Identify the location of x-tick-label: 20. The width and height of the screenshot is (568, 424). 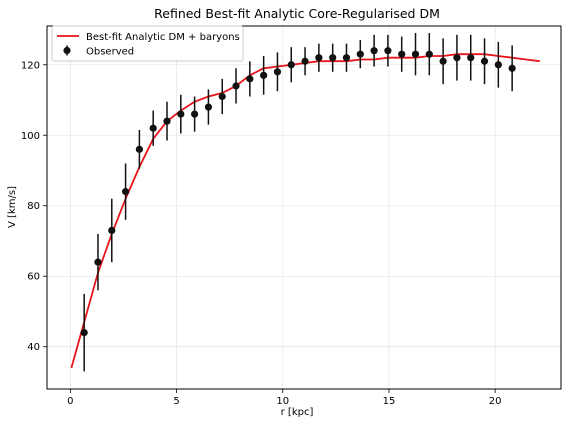
(495, 401).